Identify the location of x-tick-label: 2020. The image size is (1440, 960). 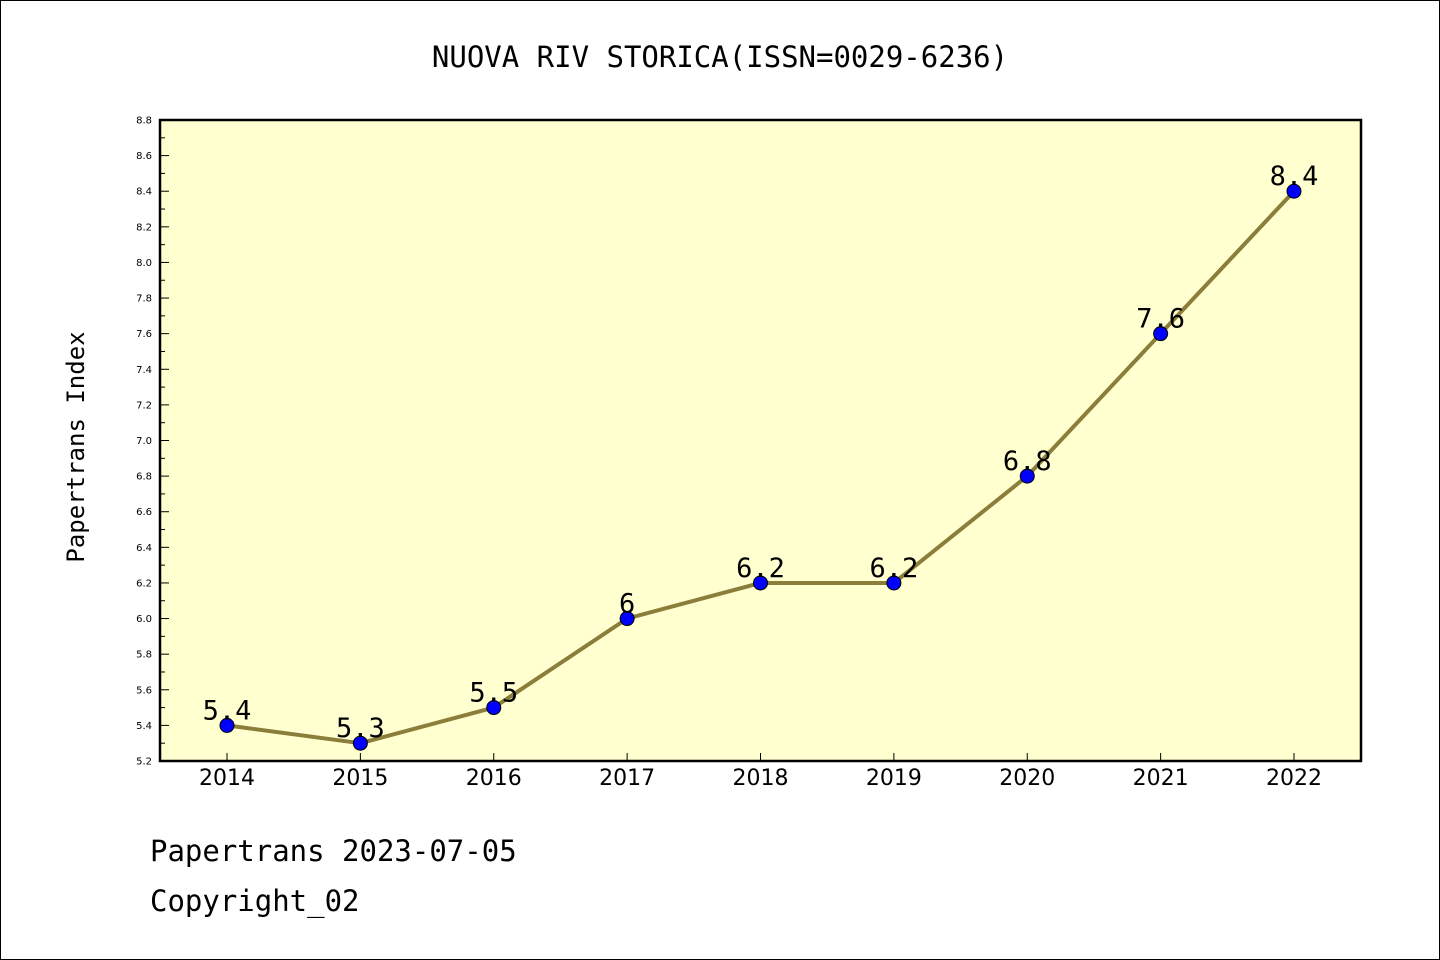
(1027, 778).